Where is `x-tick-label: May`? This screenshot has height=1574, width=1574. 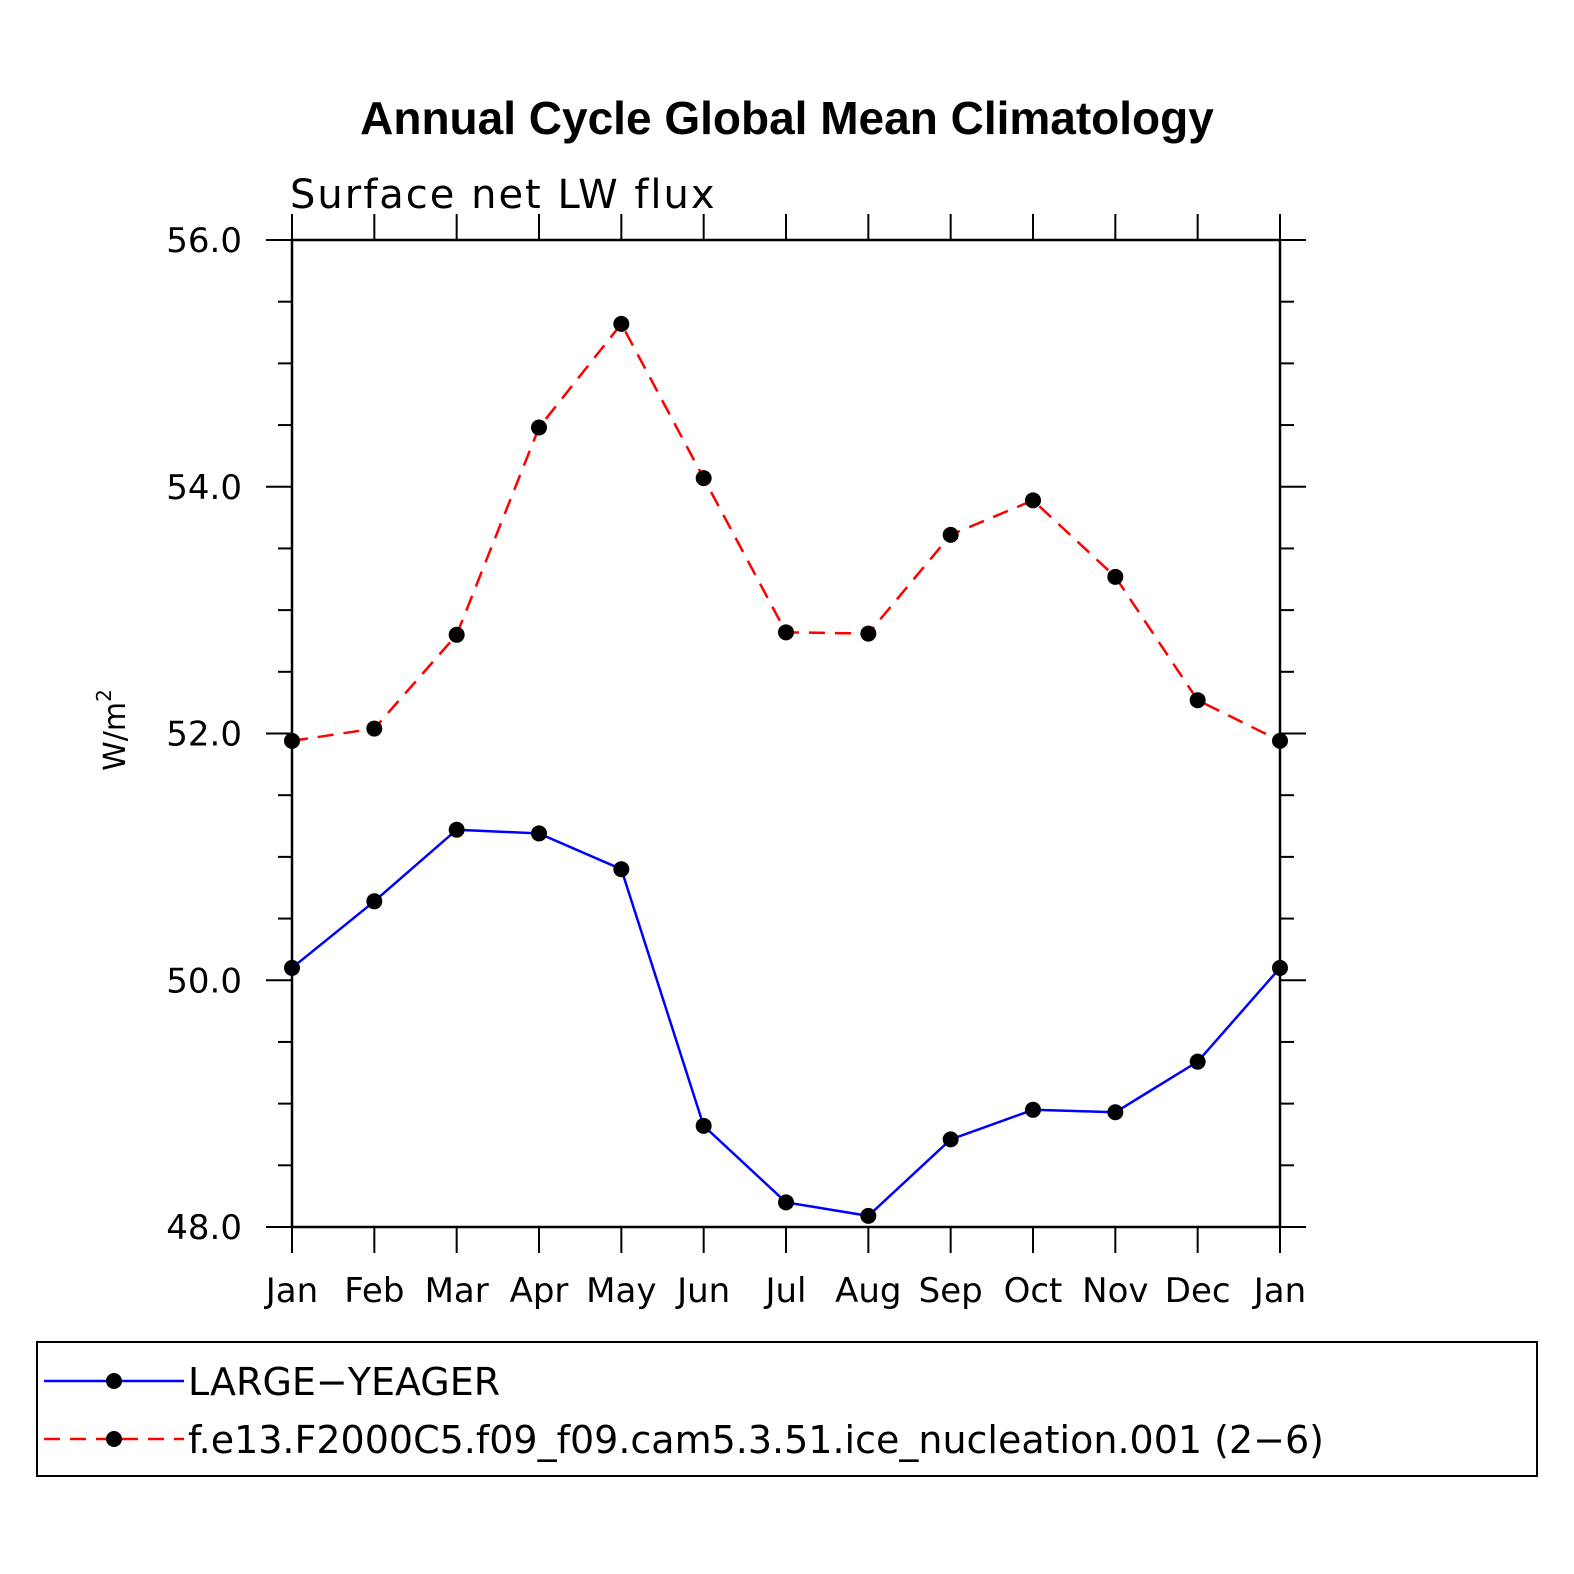
x-tick-label: May is located at coordinates (621, 1291).